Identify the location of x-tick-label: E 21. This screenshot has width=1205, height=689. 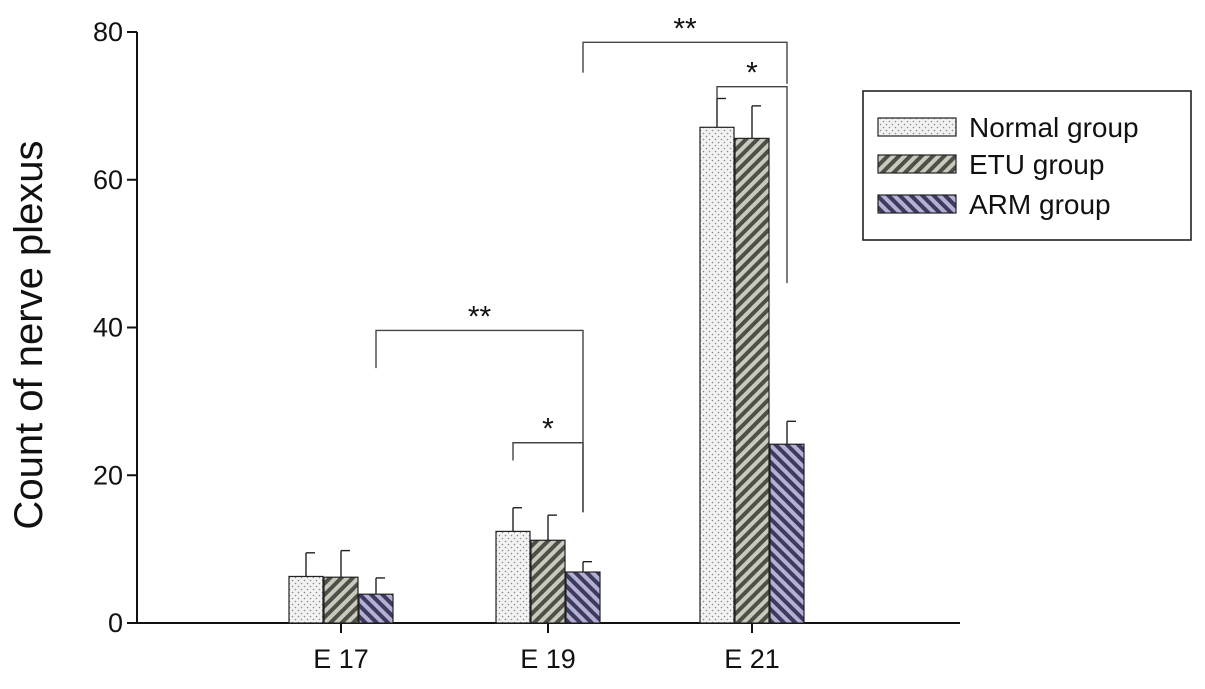
(752, 659).